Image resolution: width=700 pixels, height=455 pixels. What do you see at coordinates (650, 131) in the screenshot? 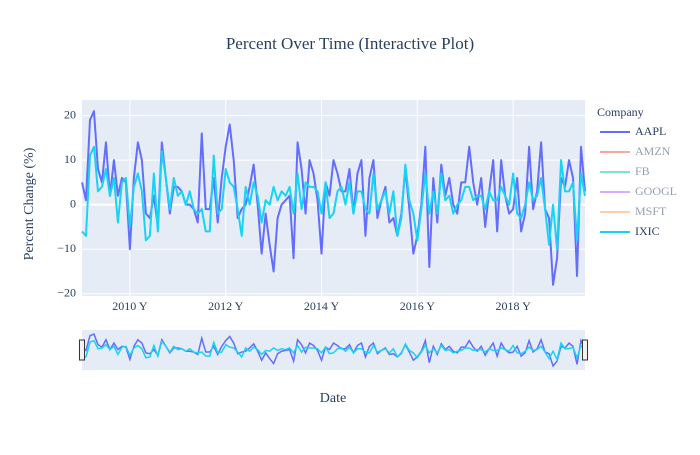
I see `legend-label: AAPL` at bounding box center [650, 131].